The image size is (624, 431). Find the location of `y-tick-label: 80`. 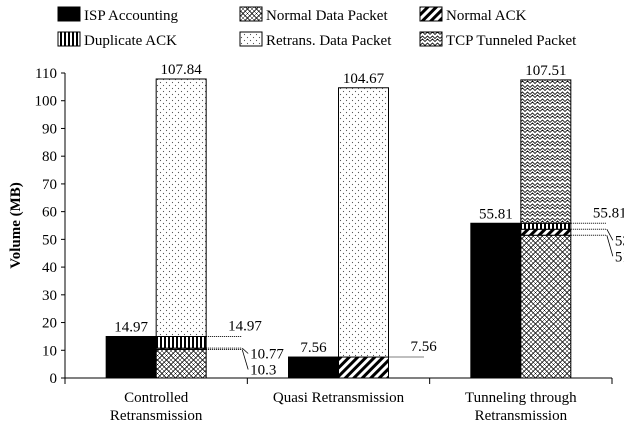

y-tick-label: 80 is located at coordinates (49, 157).